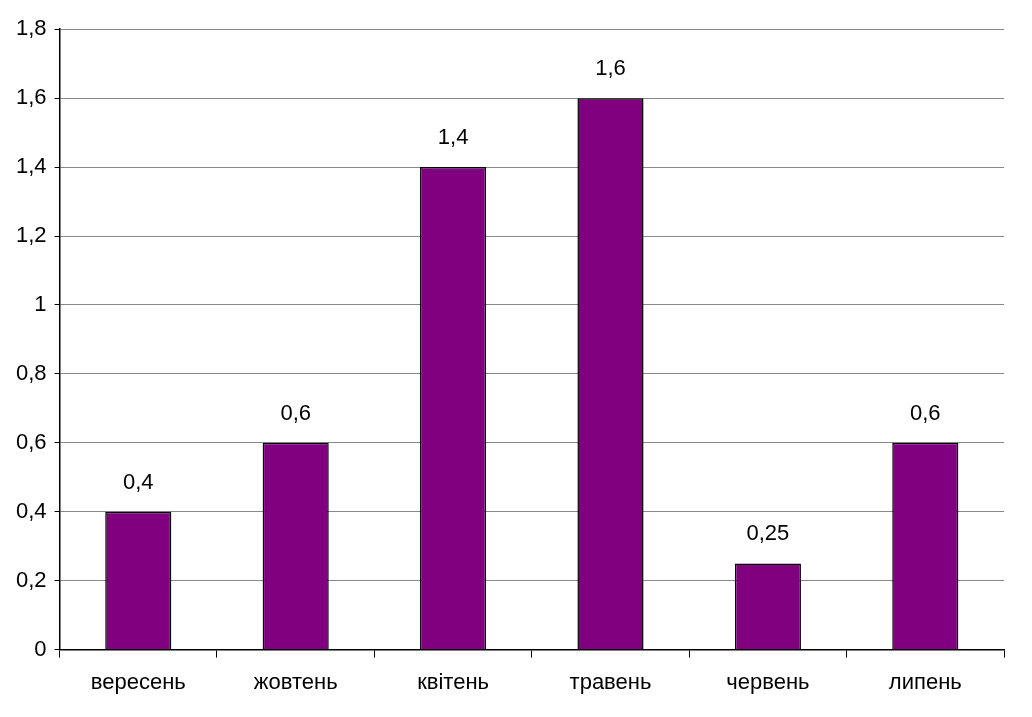 The height and width of the screenshot is (717, 1032). What do you see at coordinates (31, 166) in the screenshot?
I see `y-tick-label: 1,4` at bounding box center [31, 166].